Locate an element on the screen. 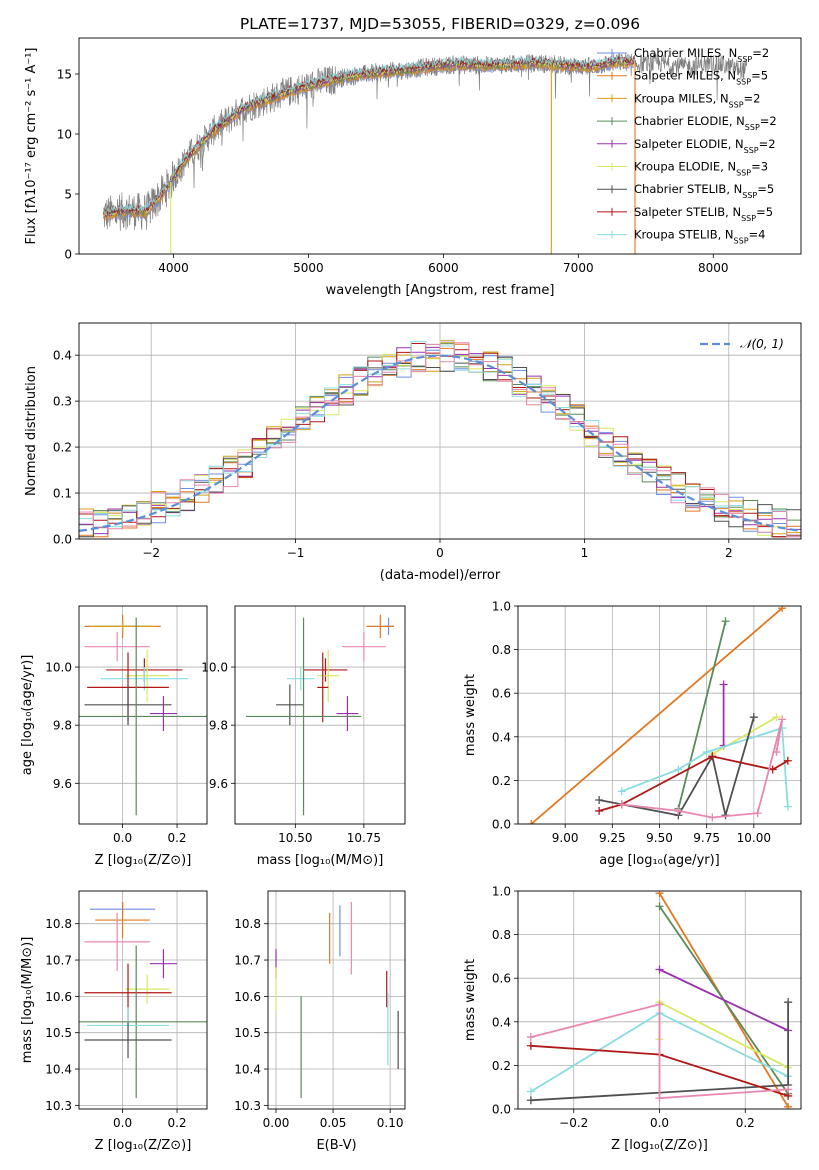 This screenshot has width=819, height=1170. mass_age-plot is located at coordinates (320, 715).